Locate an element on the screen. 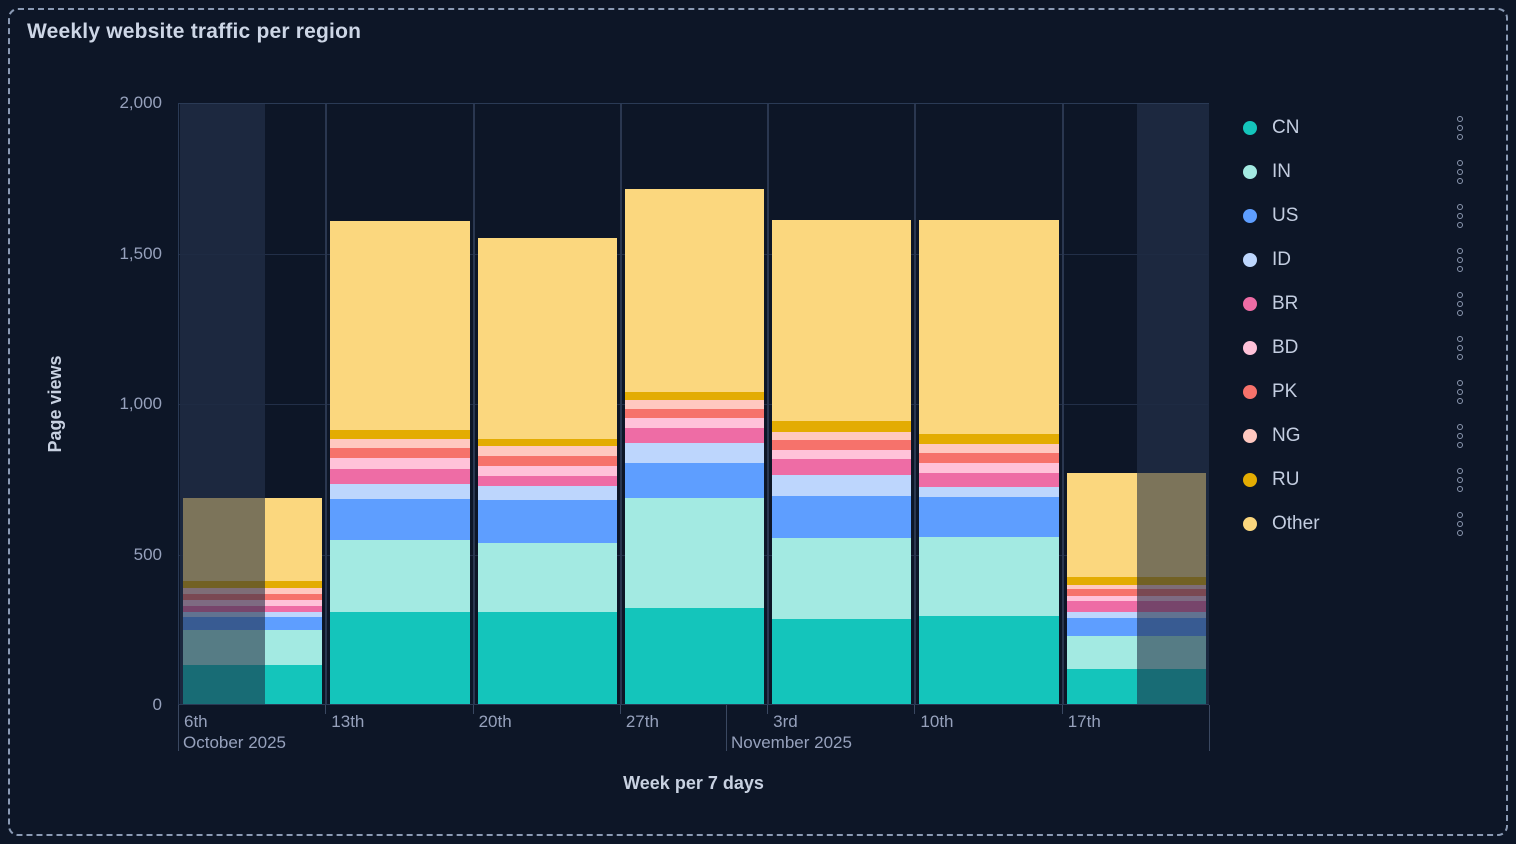  partial-bucket-overlay-right is located at coordinates (1173, 404).